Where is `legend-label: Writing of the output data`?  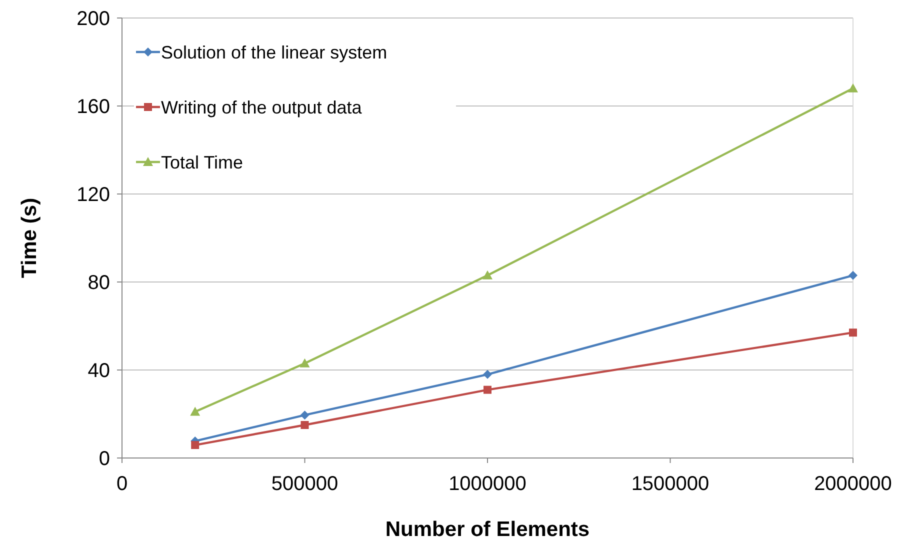 legend-label: Writing of the output data is located at coordinates (262, 107).